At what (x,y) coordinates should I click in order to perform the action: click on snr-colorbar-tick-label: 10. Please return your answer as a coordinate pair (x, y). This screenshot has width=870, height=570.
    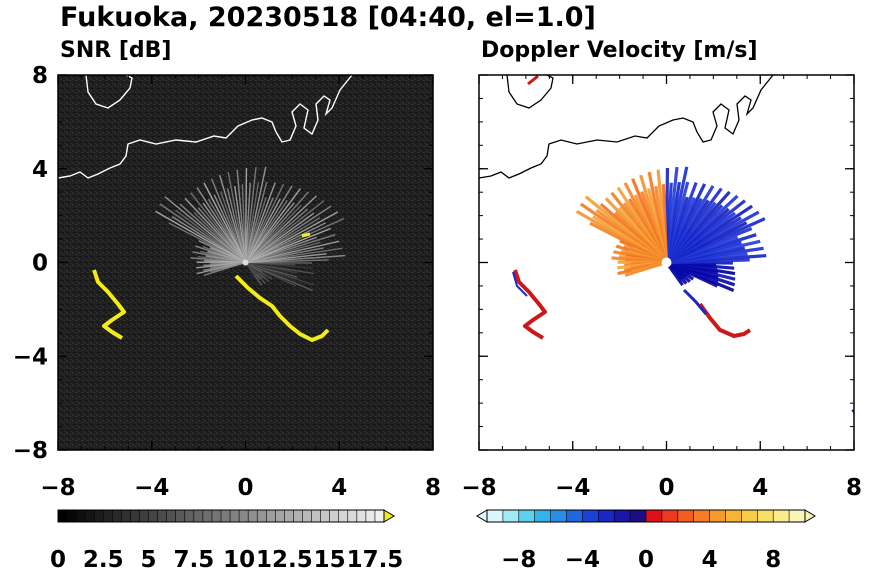
    Looking at the image, I should click on (239, 558).